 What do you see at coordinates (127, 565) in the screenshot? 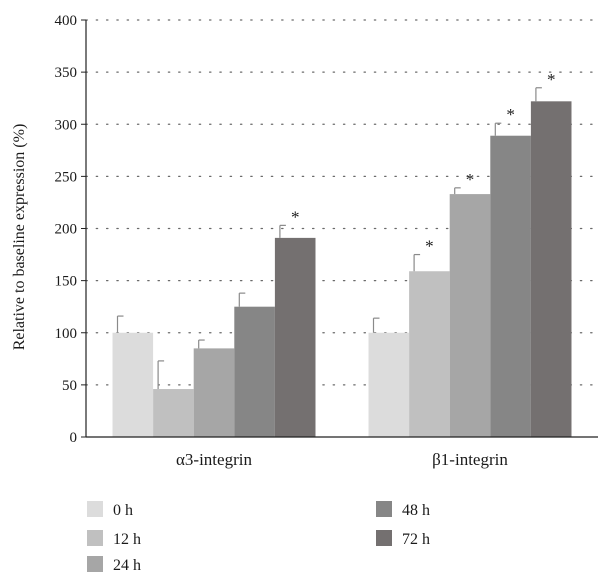
I see `legend-label: 24 h` at bounding box center [127, 565].